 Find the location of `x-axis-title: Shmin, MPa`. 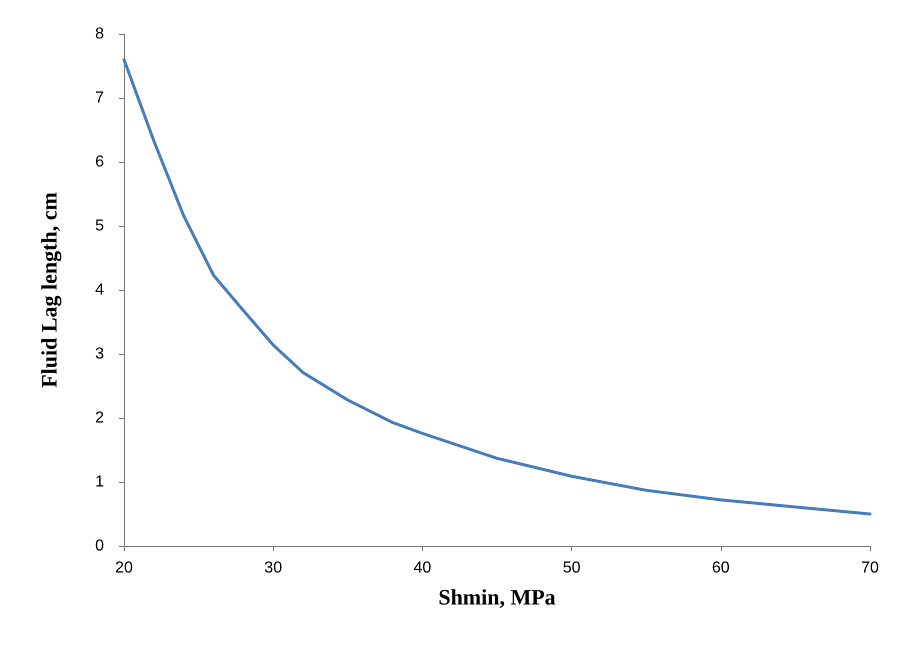

x-axis-title: Shmin, MPa is located at coordinates (497, 597).